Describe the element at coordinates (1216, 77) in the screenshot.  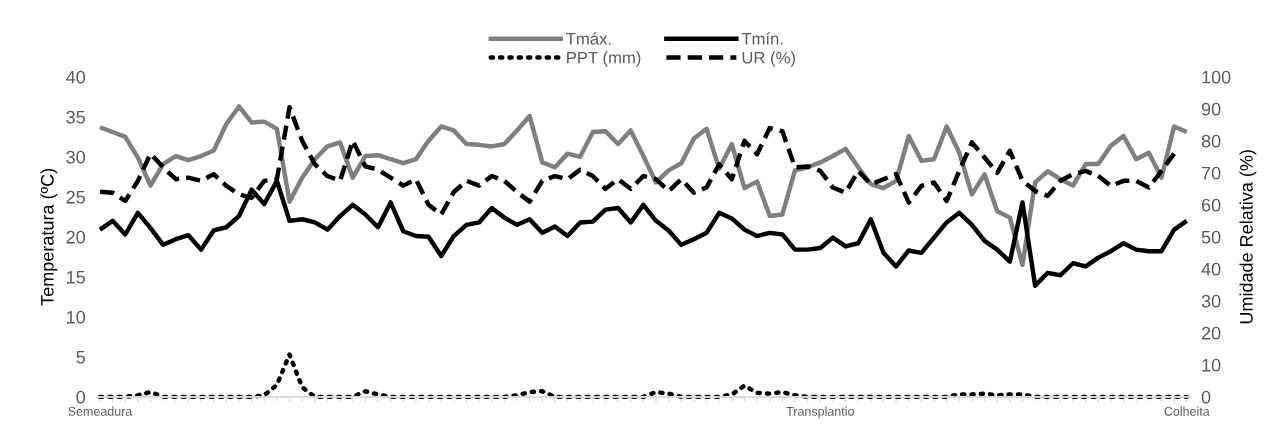
I see `y2-tick-label: 100` at that location.